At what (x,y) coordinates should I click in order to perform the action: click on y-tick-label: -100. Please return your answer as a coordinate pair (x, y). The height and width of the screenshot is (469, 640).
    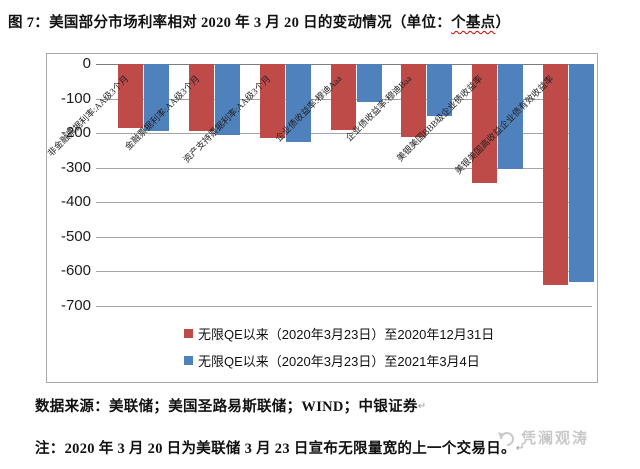
    Looking at the image, I should click on (75, 98).